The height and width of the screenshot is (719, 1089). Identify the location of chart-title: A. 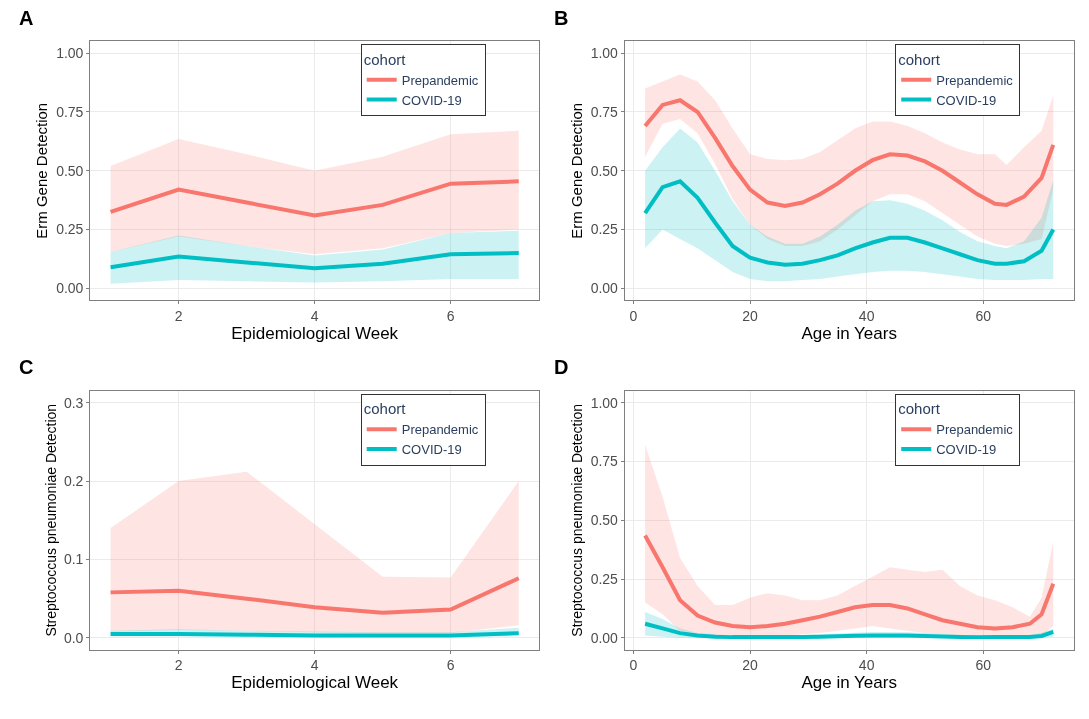
(26, 18).